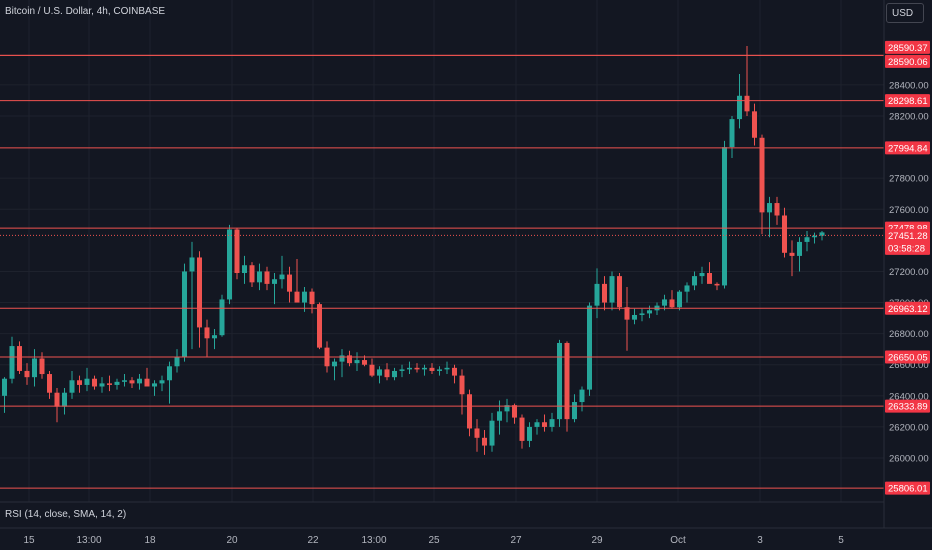 This screenshot has height=550, width=932. What do you see at coordinates (908, 236) in the screenshot?
I see `current-price-label: 27451.28` at bounding box center [908, 236].